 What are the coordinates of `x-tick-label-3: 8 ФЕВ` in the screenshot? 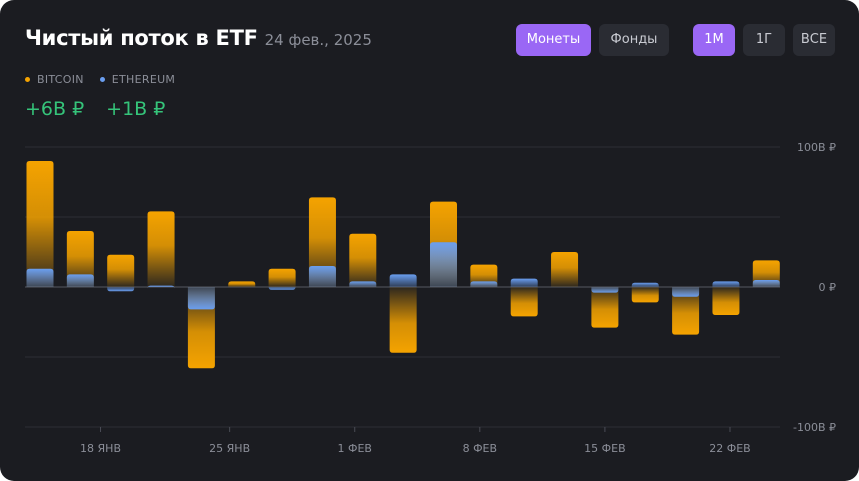 It's located at (480, 448).